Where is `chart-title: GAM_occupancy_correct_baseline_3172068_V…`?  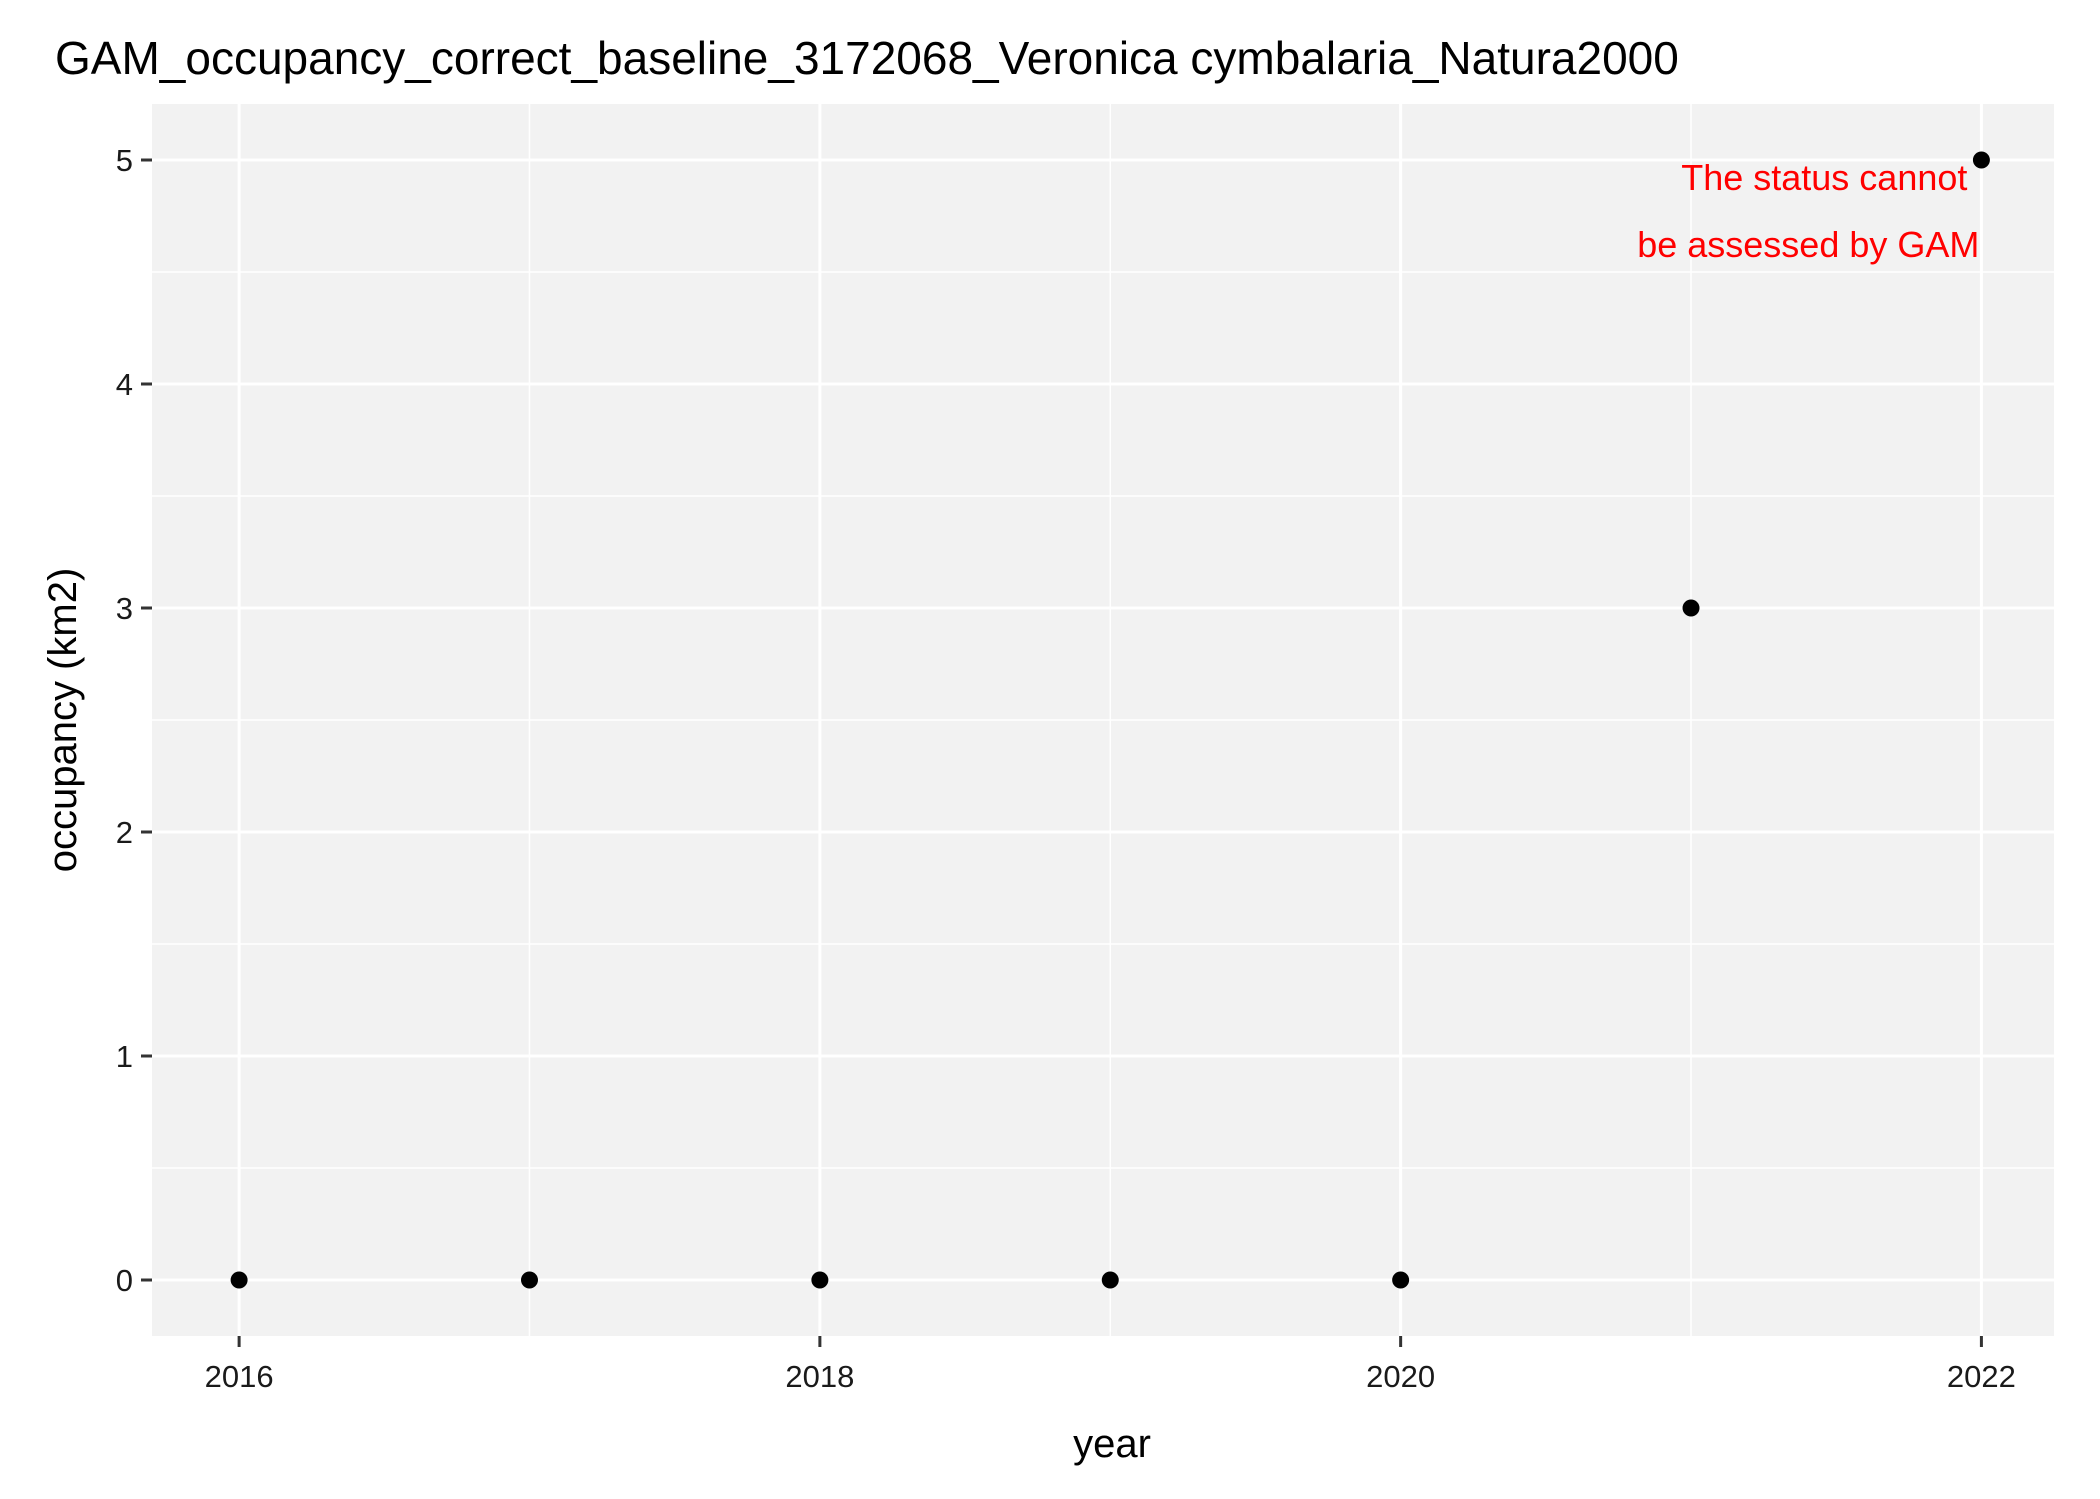 chart-title: GAM_occupancy_correct_baseline_3172068_V… is located at coordinates (867, 58).